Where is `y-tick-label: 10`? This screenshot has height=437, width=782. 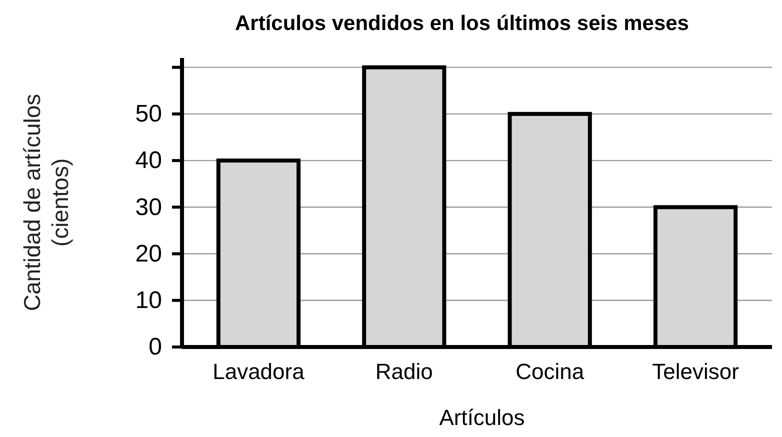 y-tick-label: 10 is located at coordinates (148, 300).